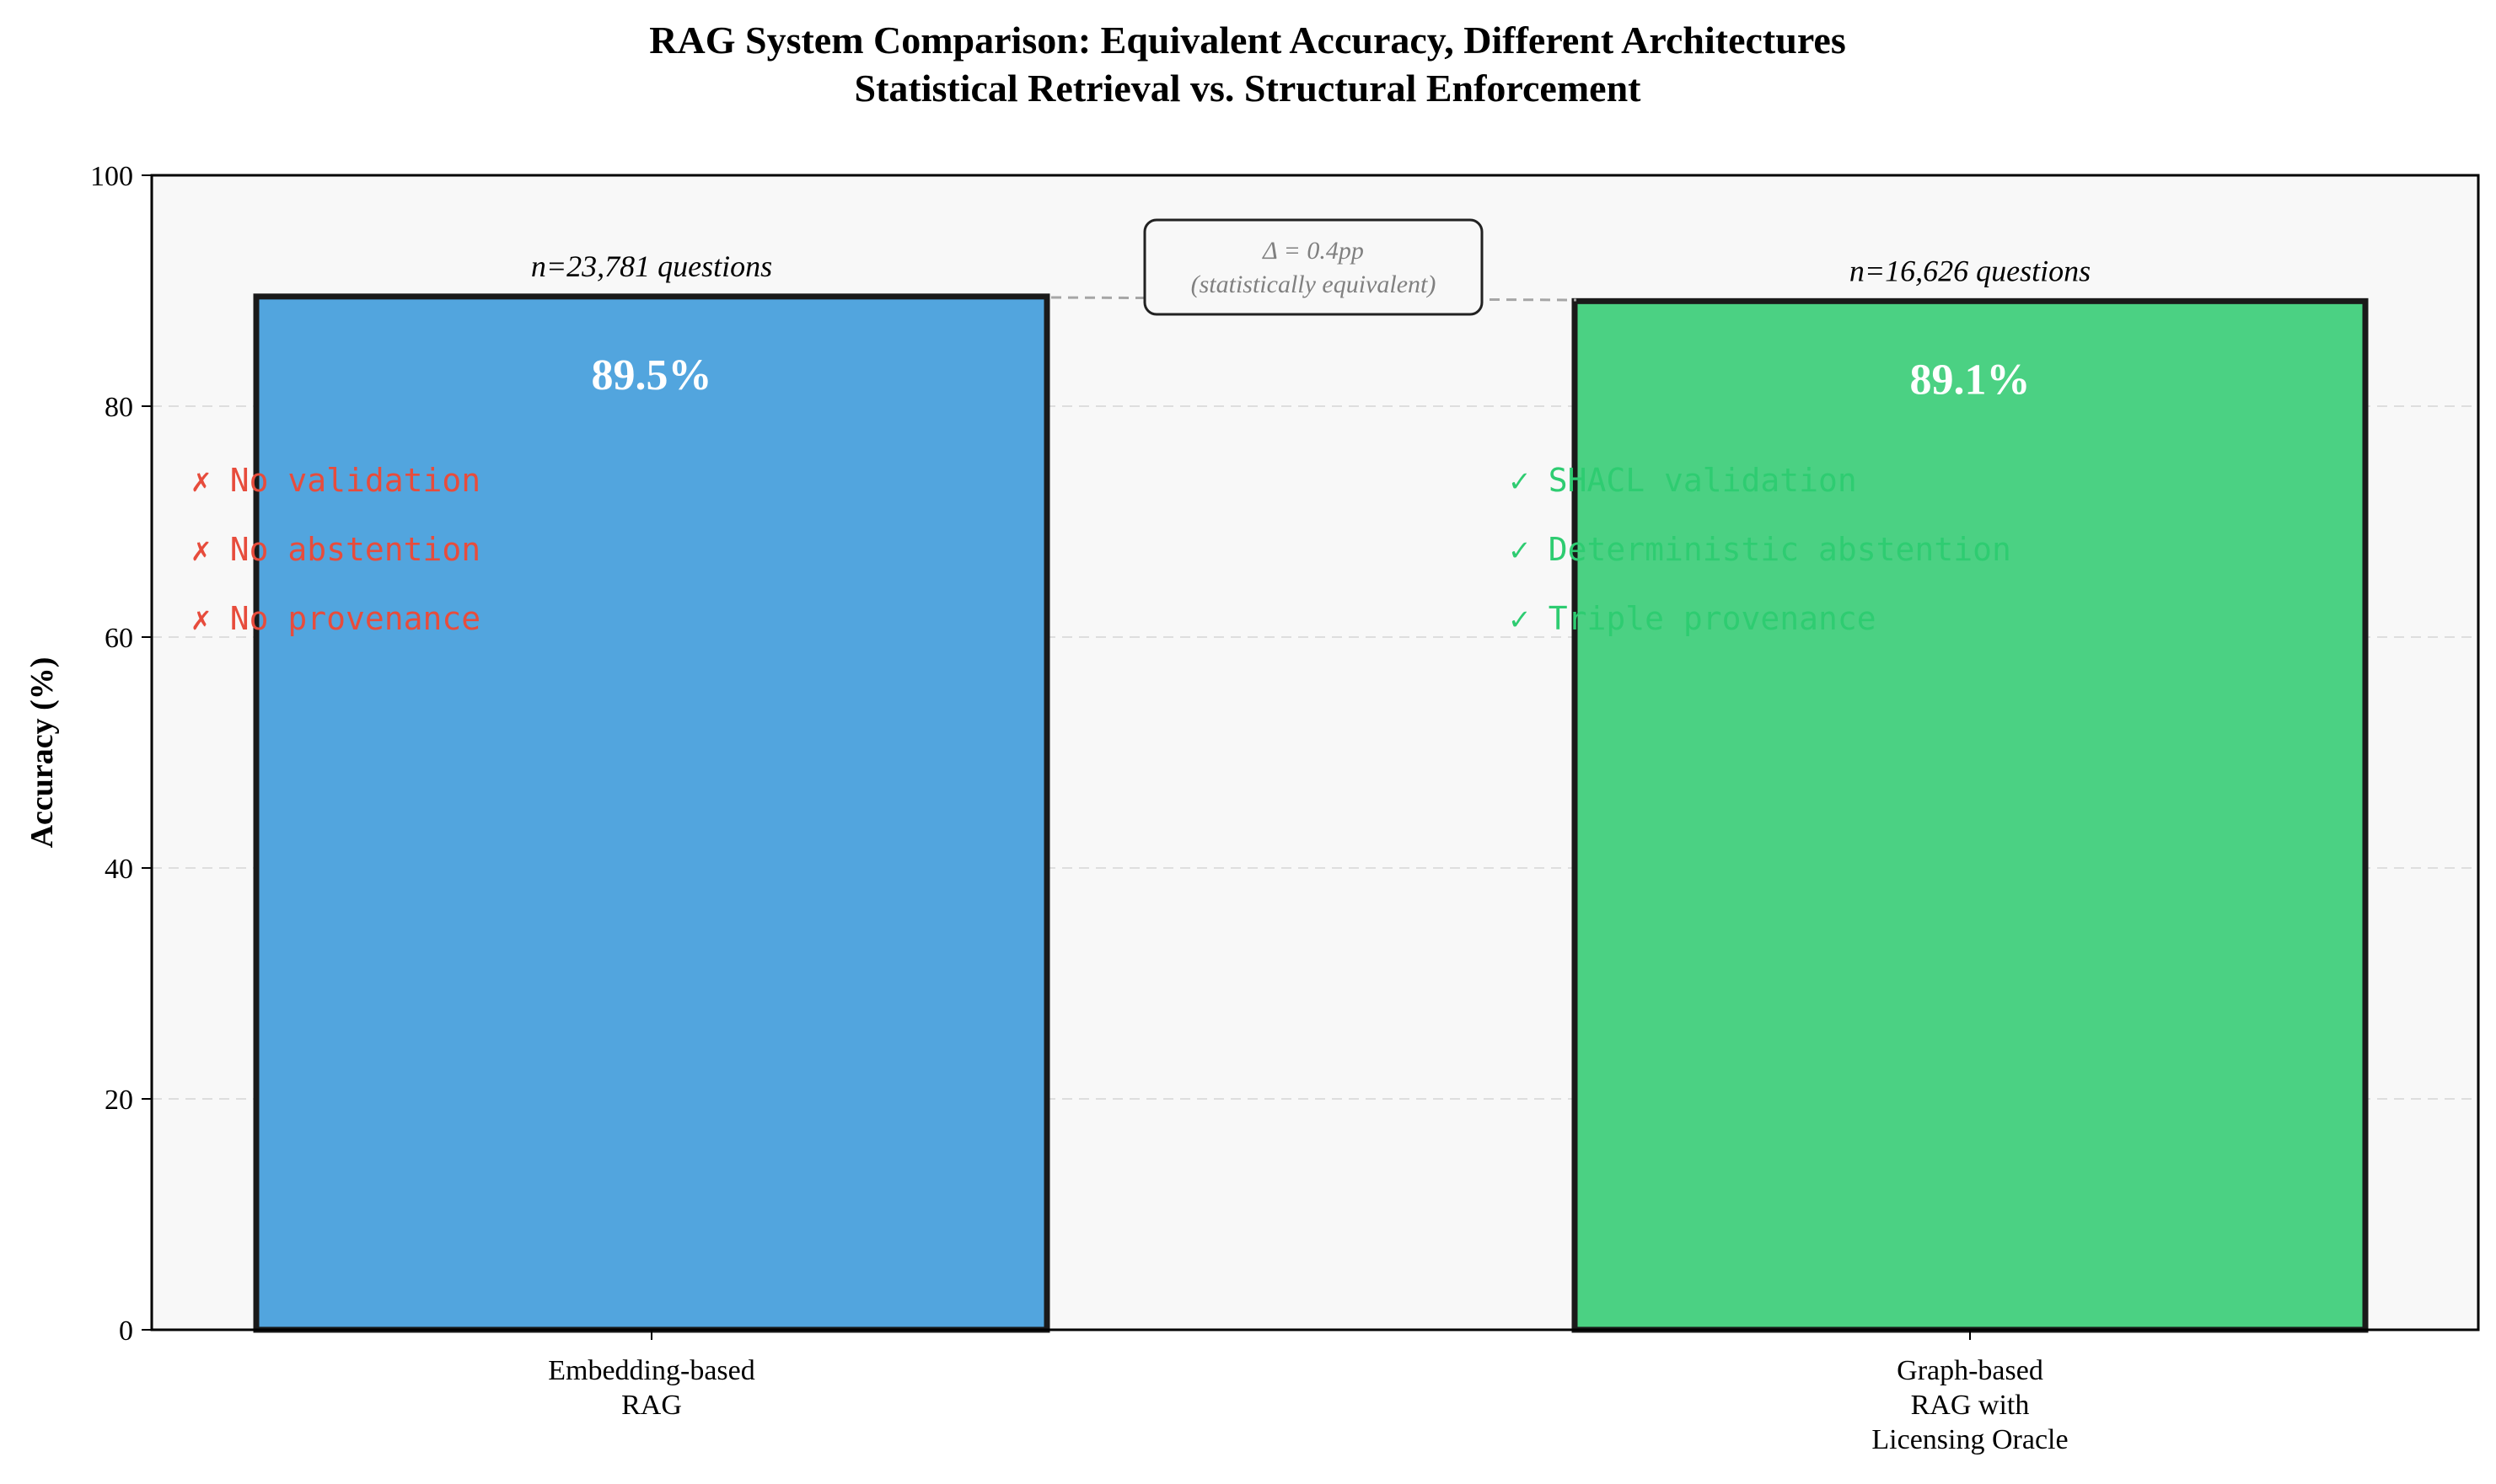 The image size is (2496, 1484). Describe the element at coordinates (1693, 618) in the screenshot. I see `feature-label: ✓ Triple provenance` at that location.